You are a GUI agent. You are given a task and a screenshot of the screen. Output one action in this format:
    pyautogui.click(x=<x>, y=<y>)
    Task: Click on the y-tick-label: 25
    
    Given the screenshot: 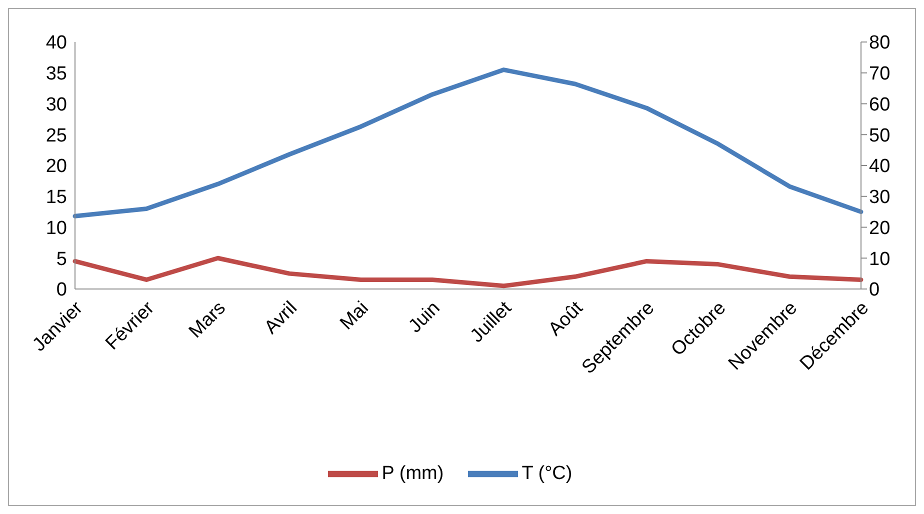 What is the action you would take?
    pyautogui.click(x=56, y=135)
    